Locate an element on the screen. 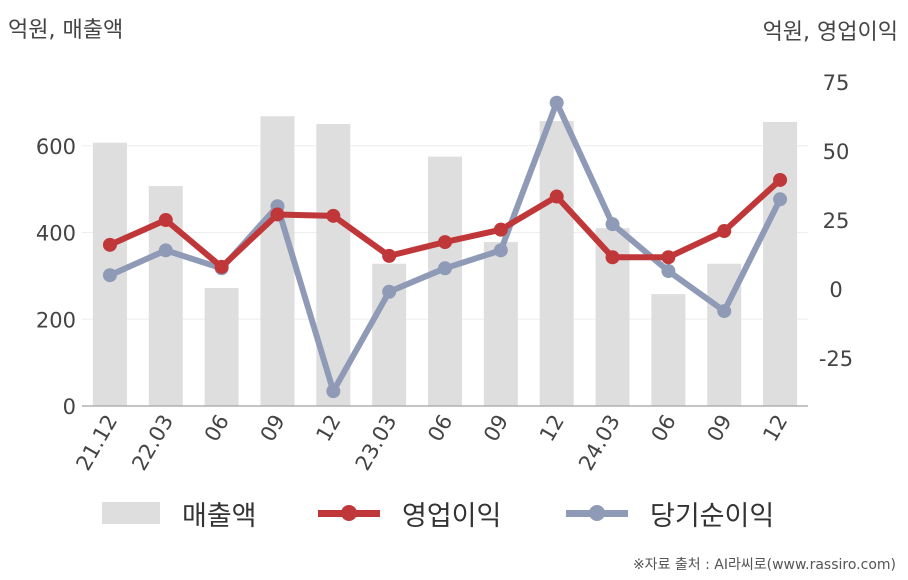  legend-swatch-bar is located at coordinates (131, 513).